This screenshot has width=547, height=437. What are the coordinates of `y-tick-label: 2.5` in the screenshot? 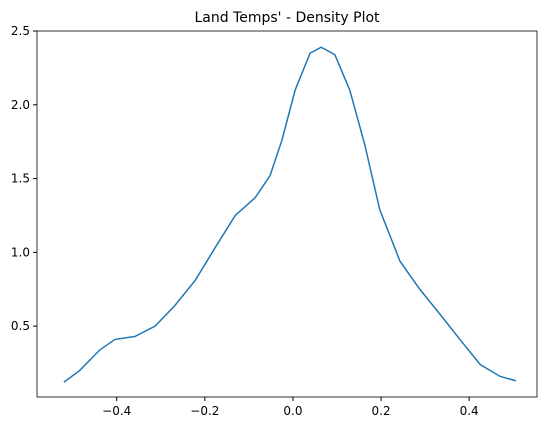 It's located at (20, 31).